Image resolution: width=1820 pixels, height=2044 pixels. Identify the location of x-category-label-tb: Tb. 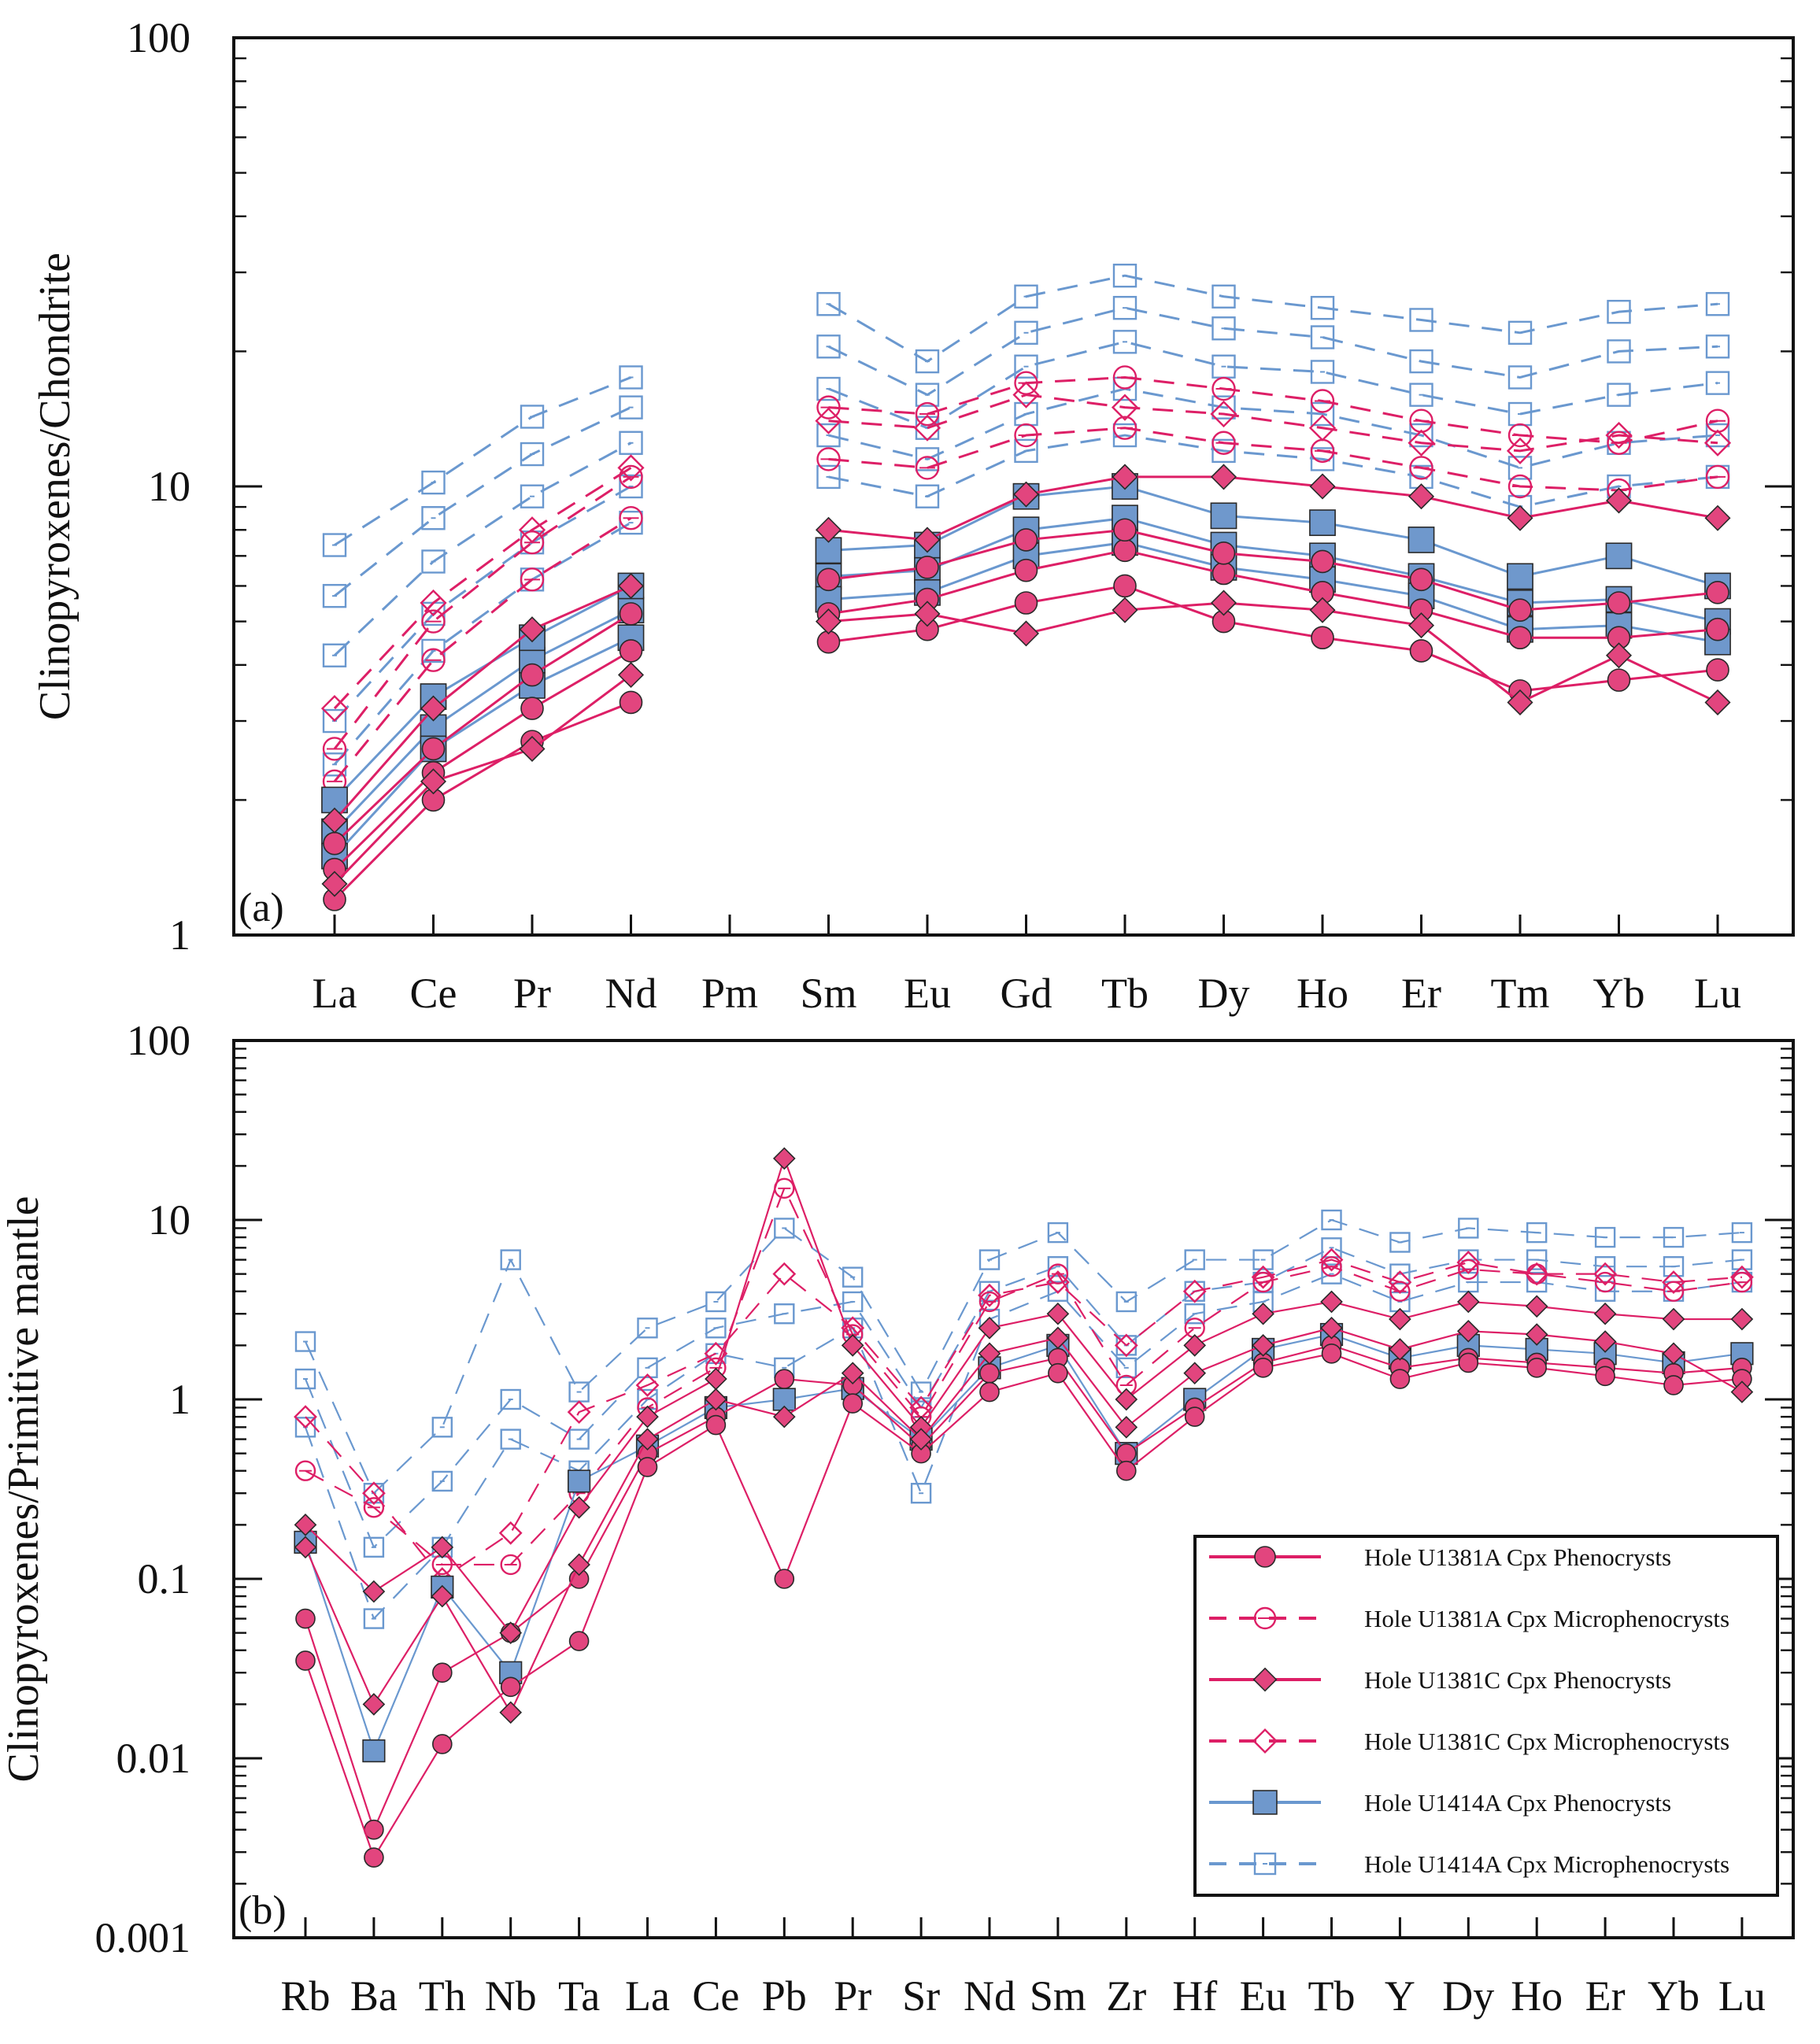
(1125, 993).